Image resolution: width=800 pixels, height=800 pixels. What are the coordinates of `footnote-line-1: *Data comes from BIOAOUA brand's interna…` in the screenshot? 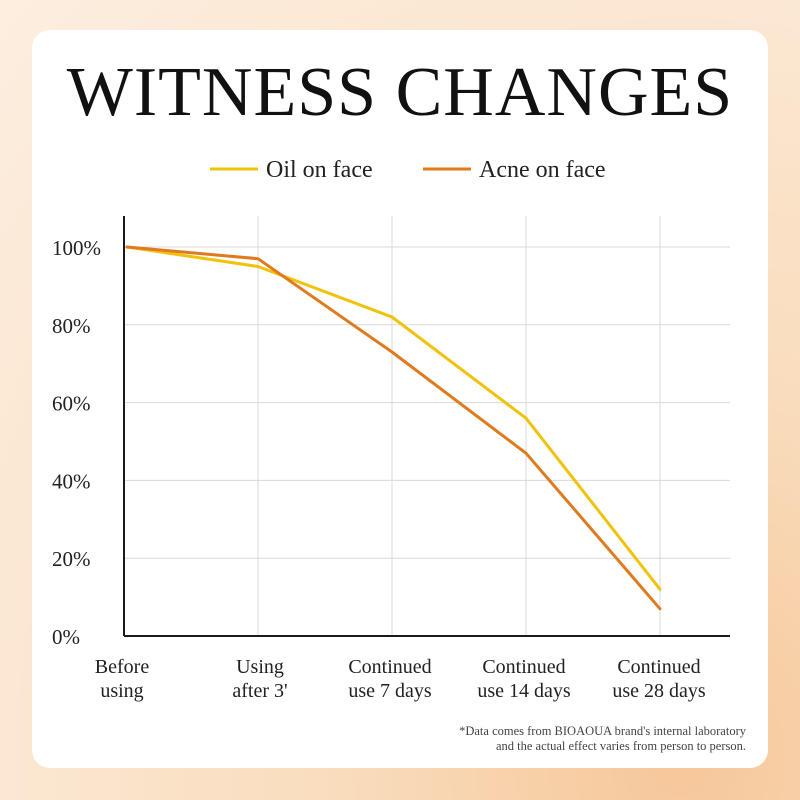 It's located at (602, 731).